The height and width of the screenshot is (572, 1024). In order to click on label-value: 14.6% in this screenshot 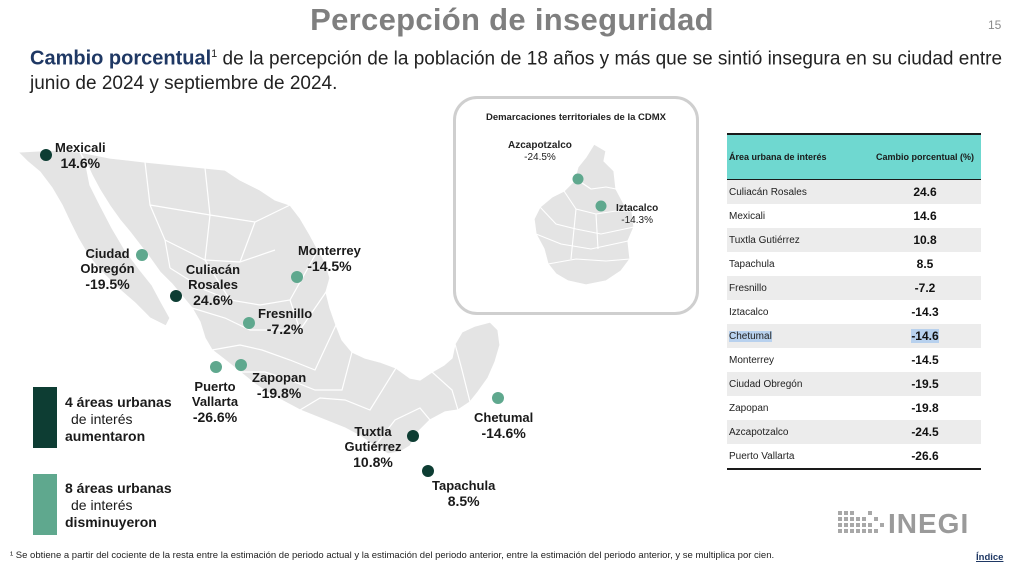, I will do `click(80, 163)`.